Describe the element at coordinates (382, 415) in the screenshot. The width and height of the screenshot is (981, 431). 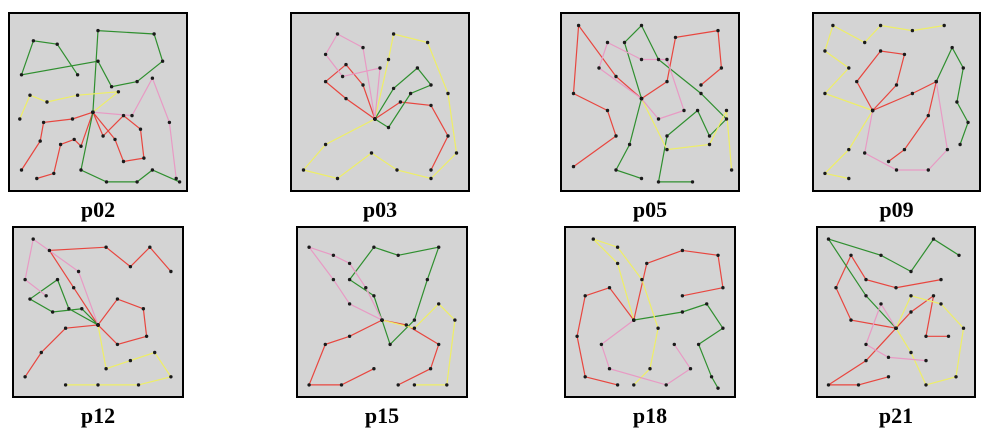
I see `caption-p15: p15` at that location.